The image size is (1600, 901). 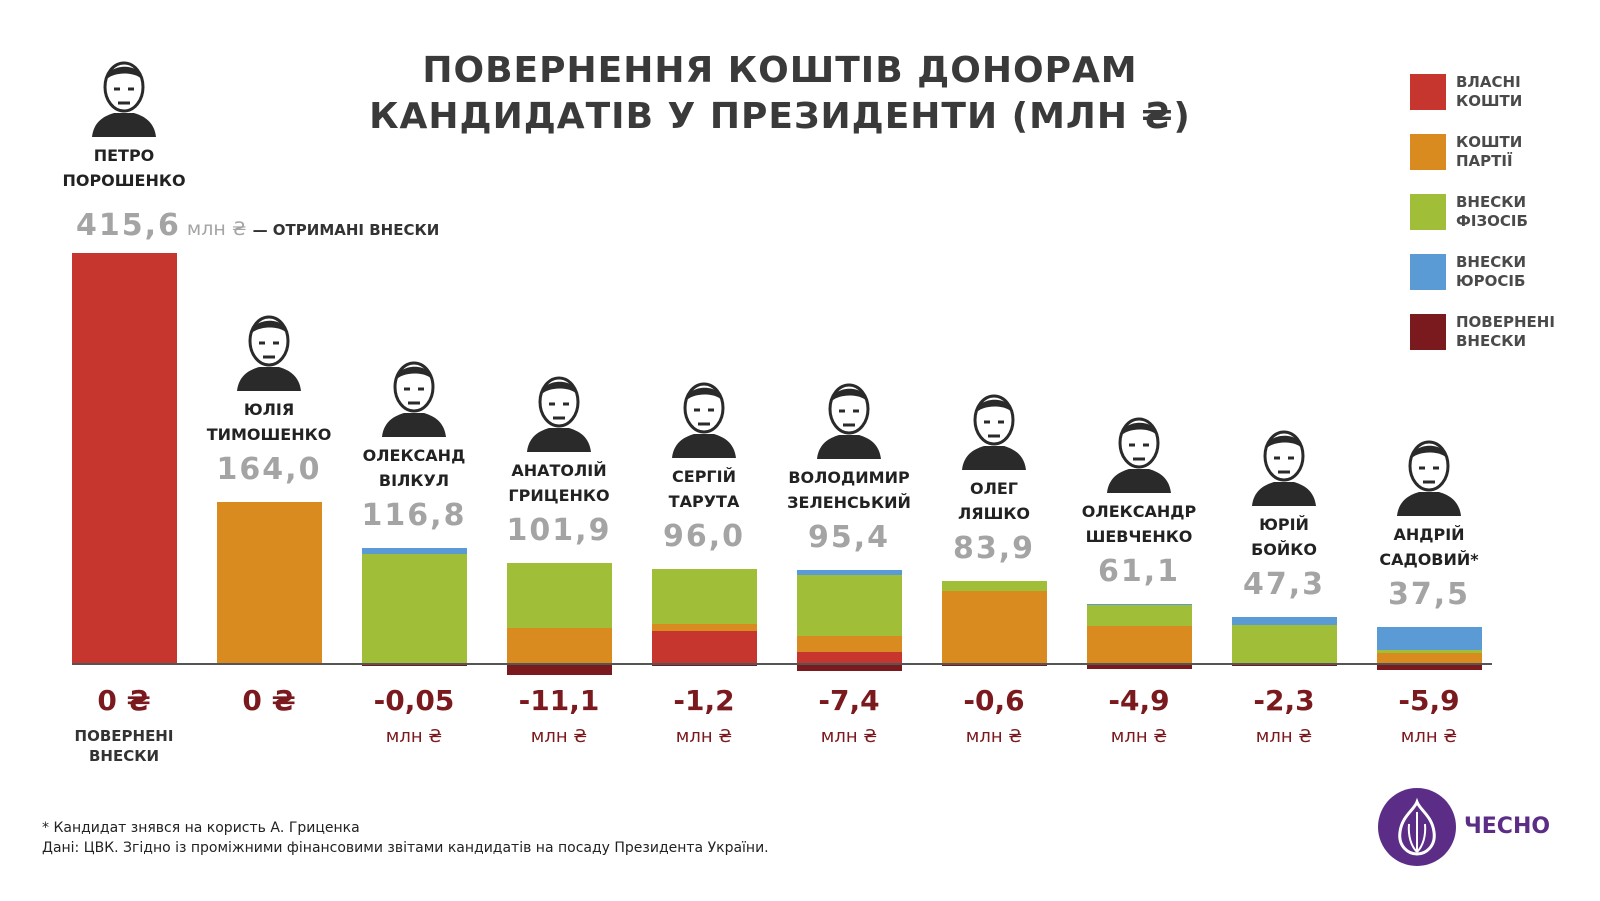 I want to click on name-line: ЛЯШКО, so click(x=994, y=513).